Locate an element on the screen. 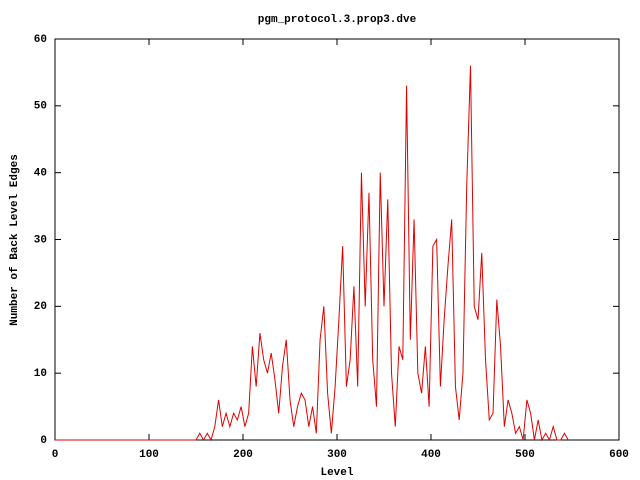 The width and height of the screenshot is (640, 480). y-tick-label: 60 is located at coordinates (40, 40).